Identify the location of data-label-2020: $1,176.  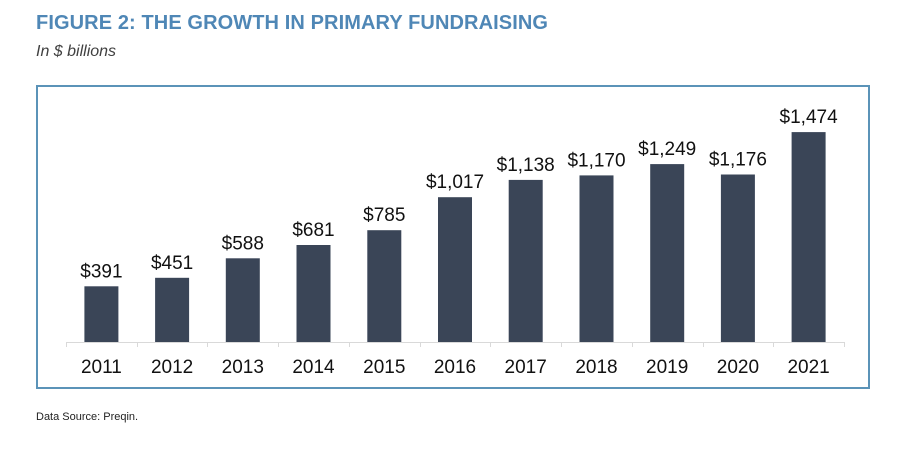
(738, 160).